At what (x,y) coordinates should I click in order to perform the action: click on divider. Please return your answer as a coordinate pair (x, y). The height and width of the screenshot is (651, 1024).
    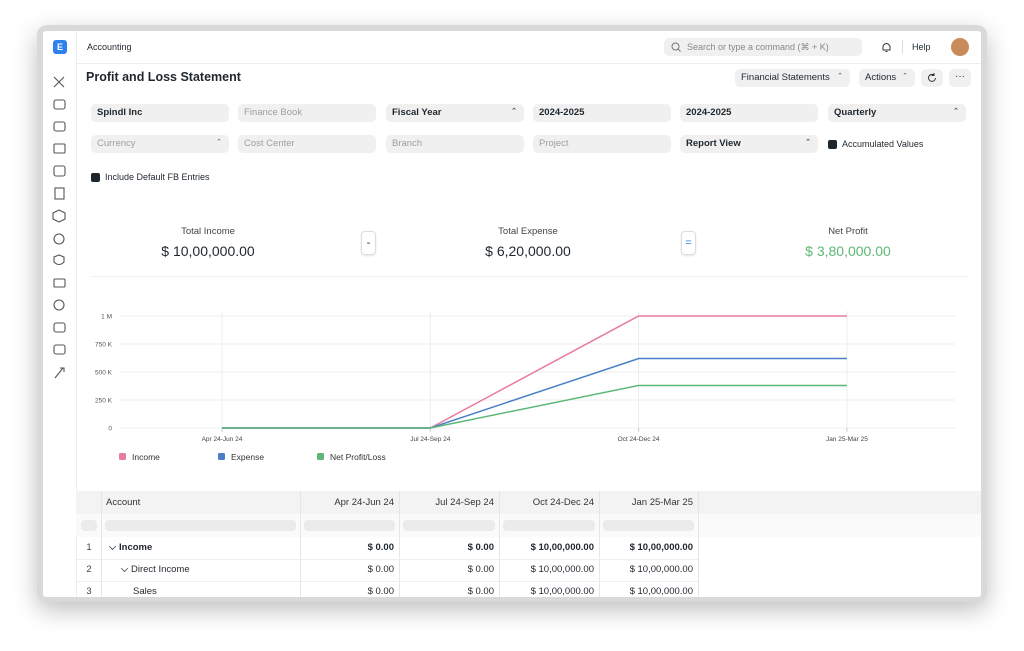
    Looking at the image, I should click on (902, 47).